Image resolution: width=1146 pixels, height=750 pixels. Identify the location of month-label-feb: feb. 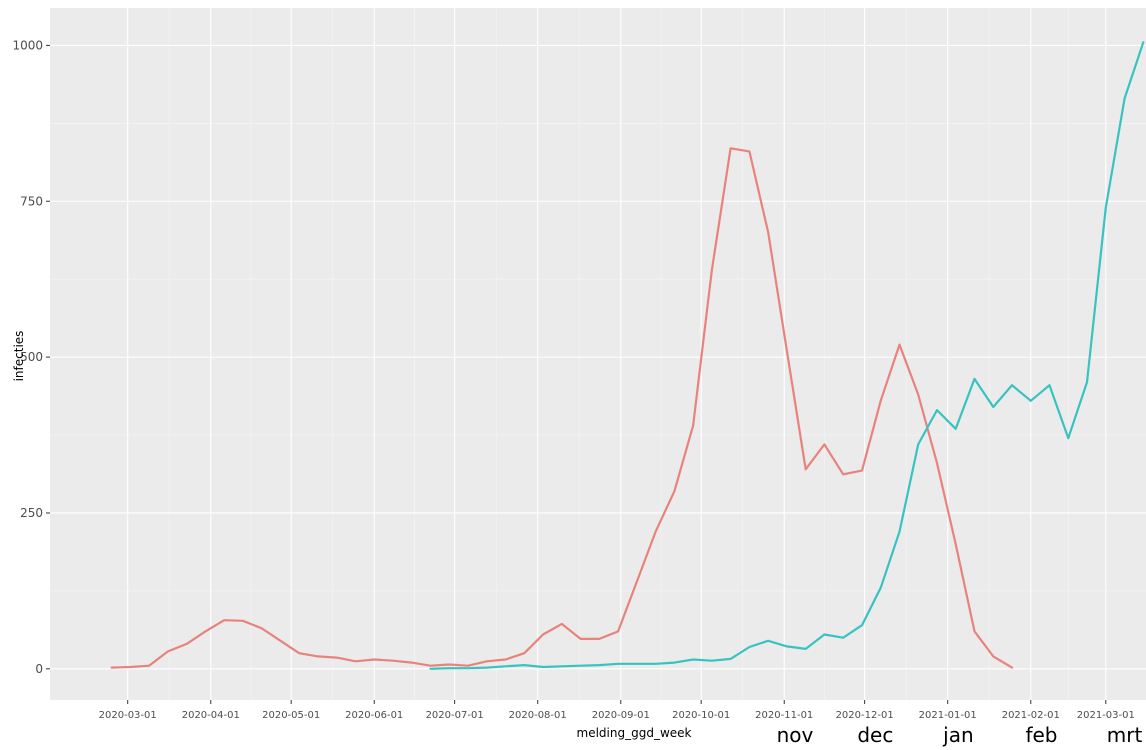
(1041, 735).